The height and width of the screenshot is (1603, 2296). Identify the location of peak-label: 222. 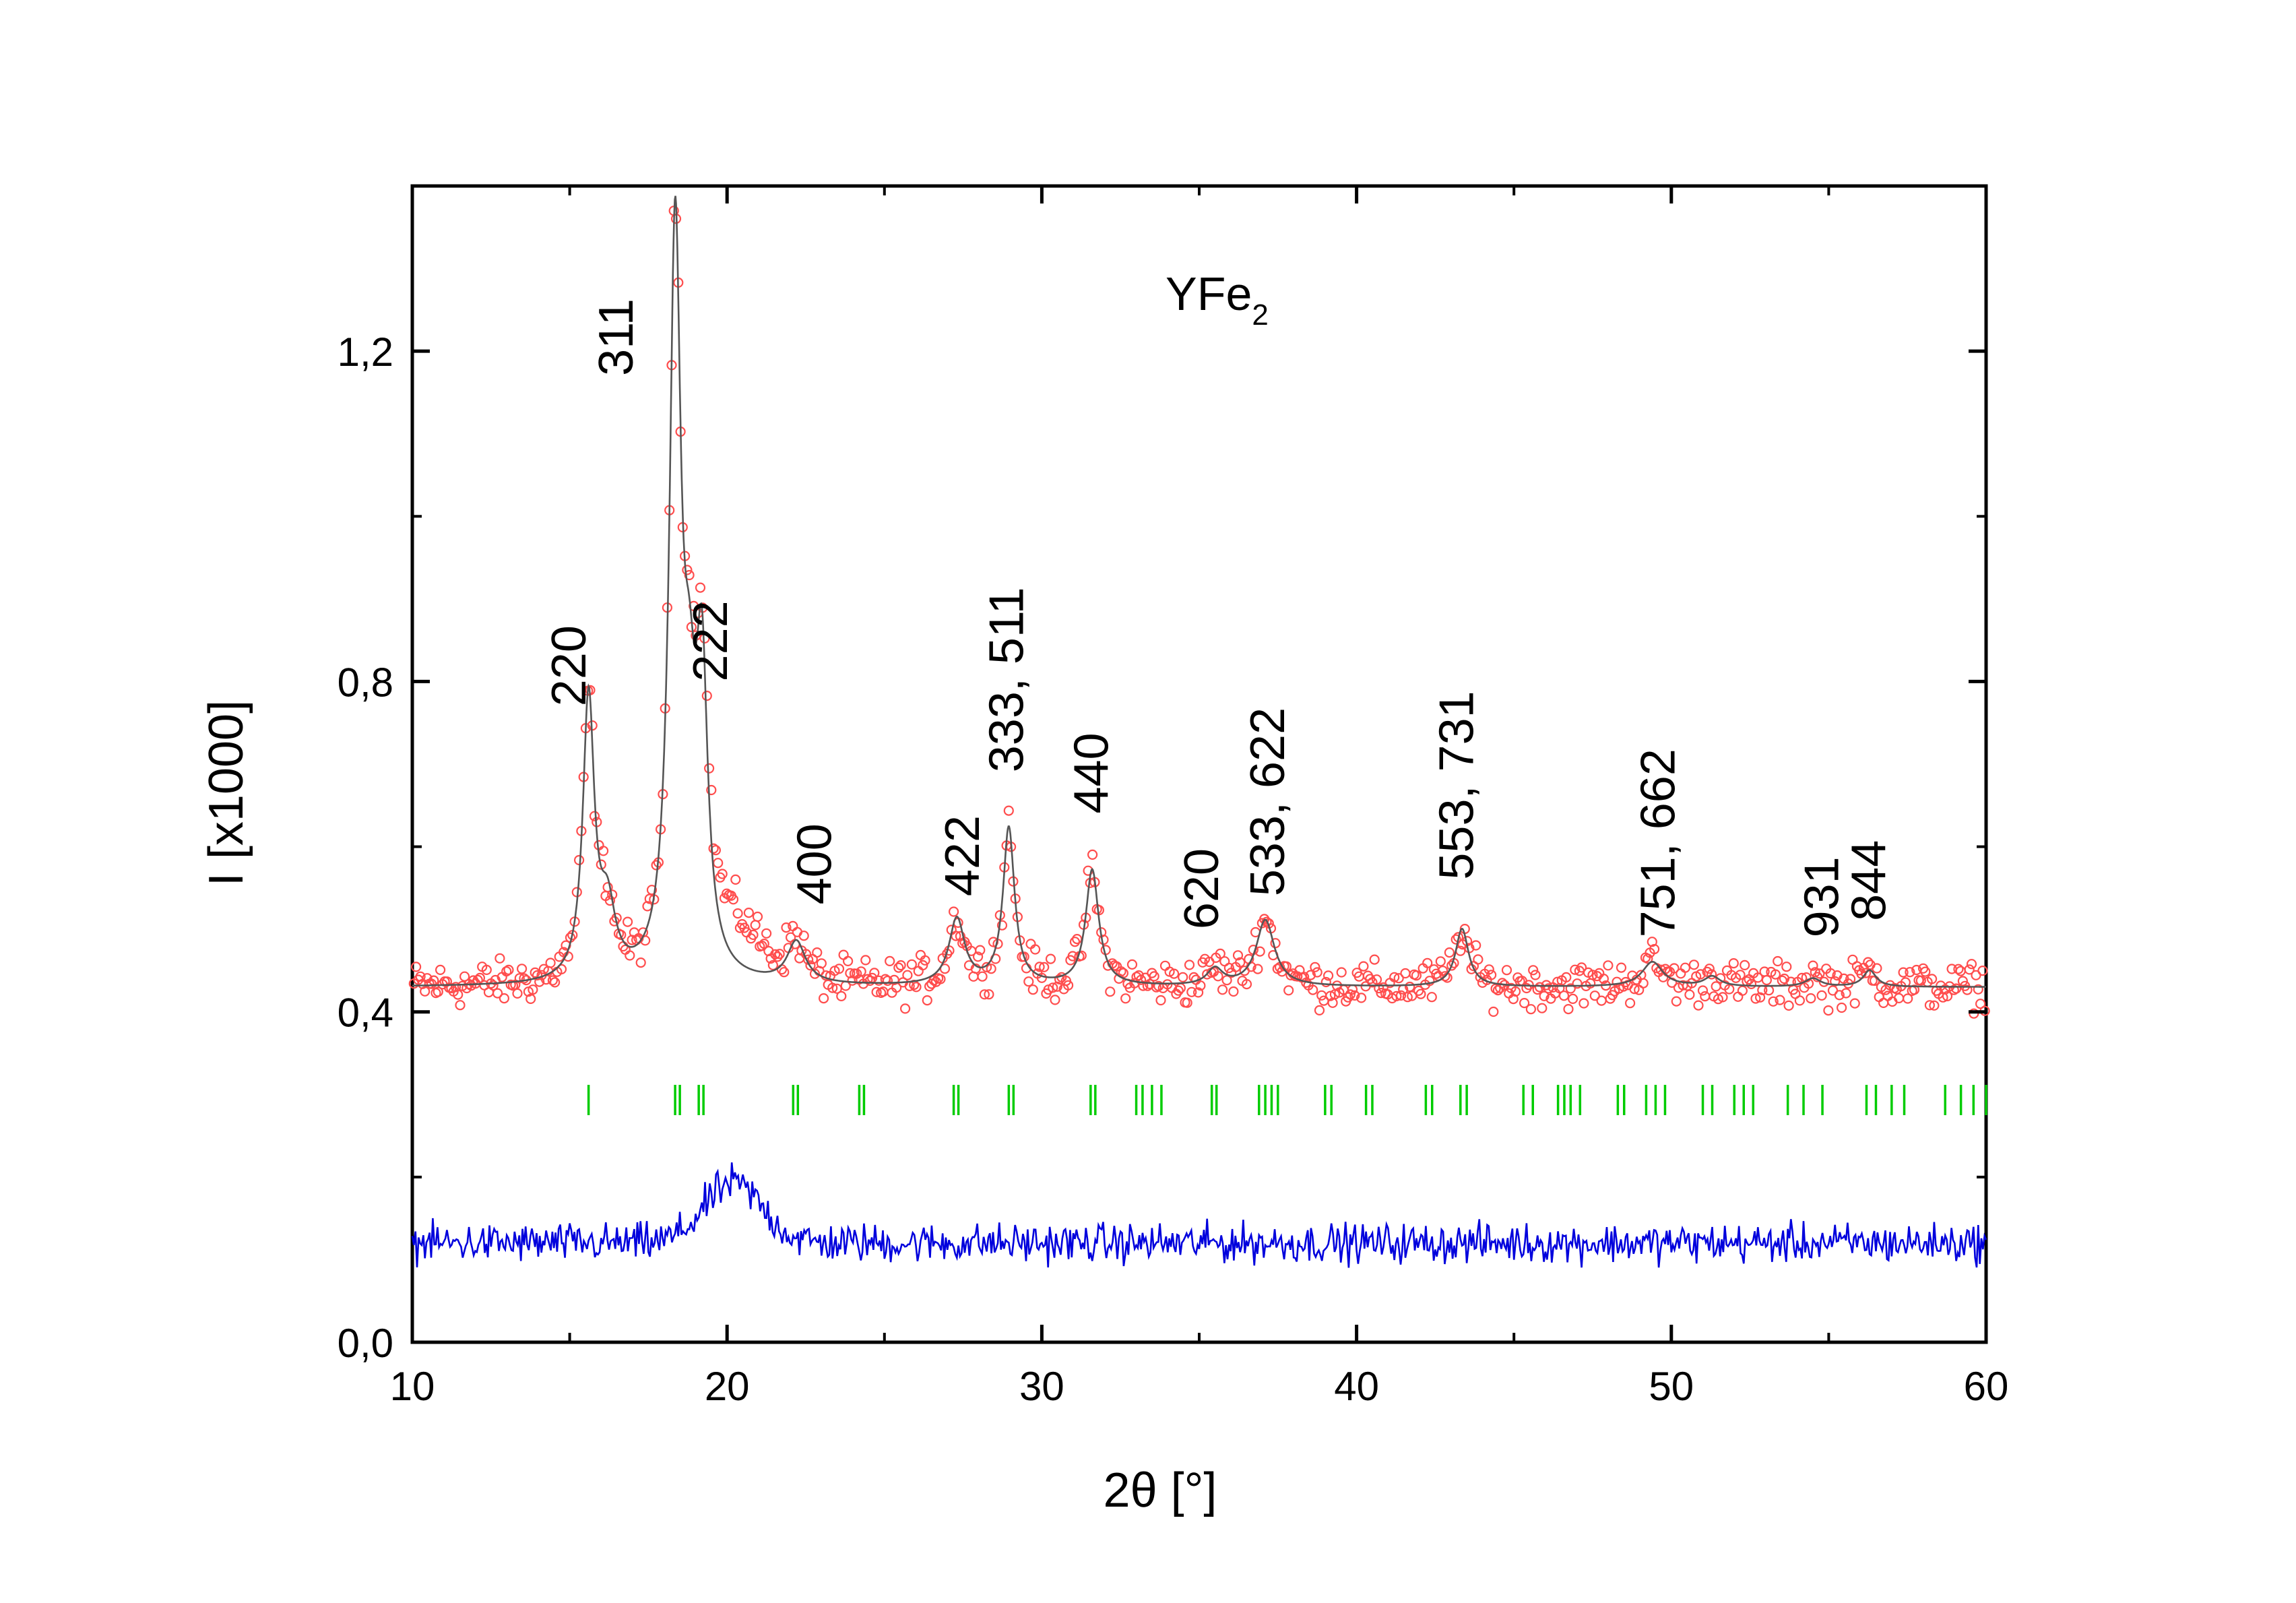
(711, 640).